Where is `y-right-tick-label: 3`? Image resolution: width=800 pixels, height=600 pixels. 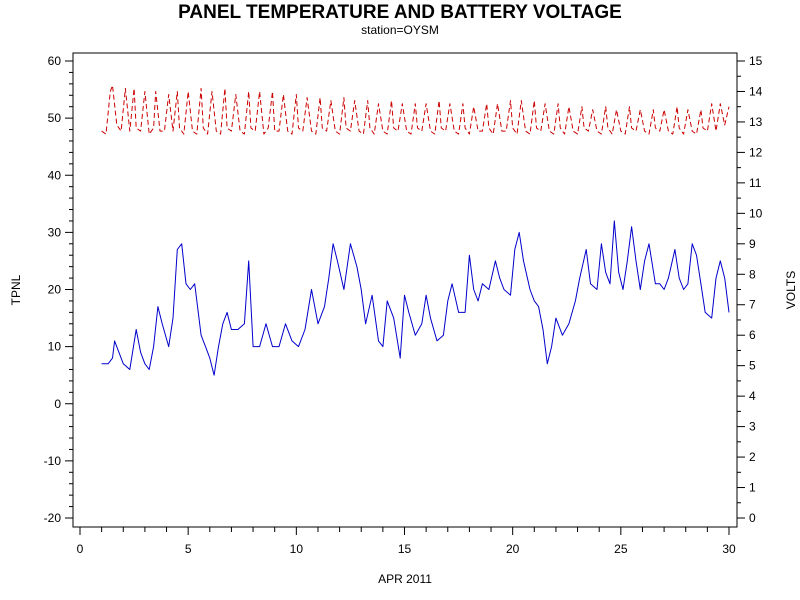 y-right-tick-label: 3 is located at coordinates (752, 427).